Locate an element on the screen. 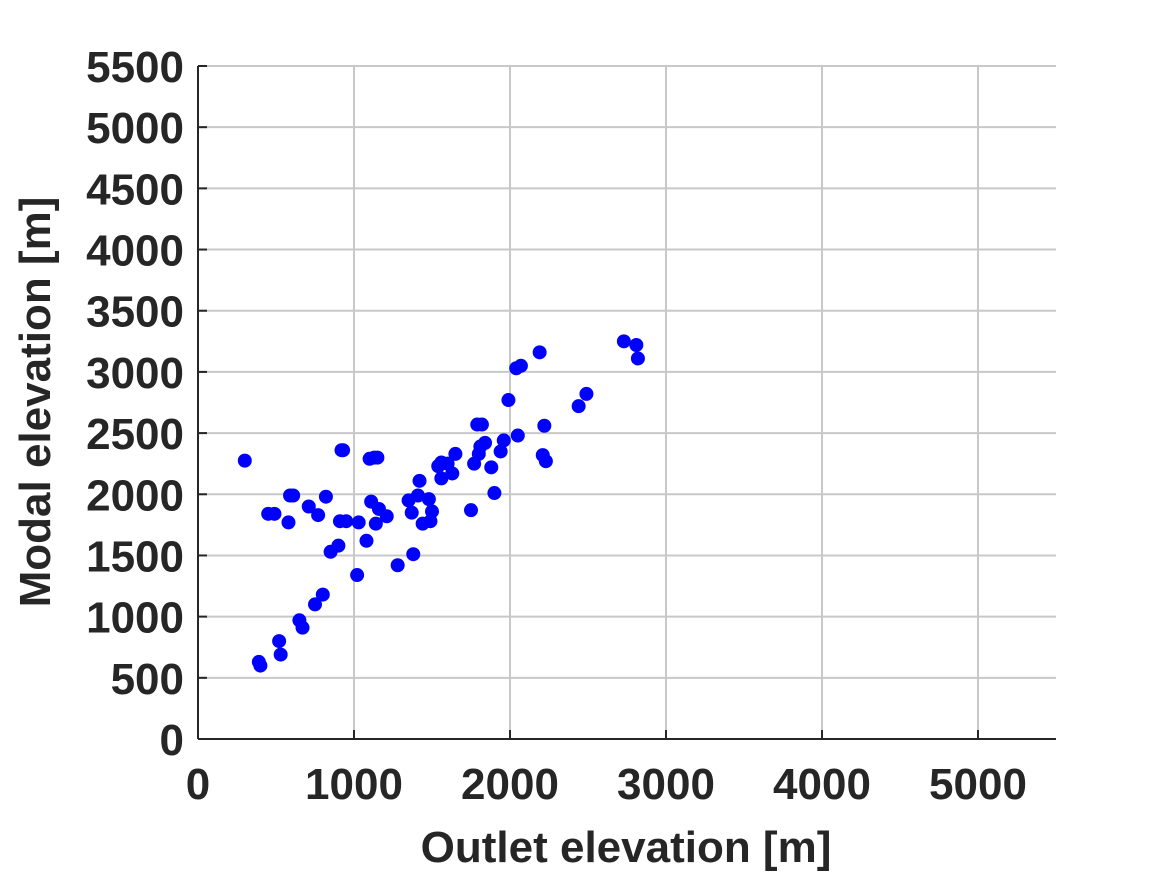  y-tick-label: 4500 is located at coordinates (135, 189).